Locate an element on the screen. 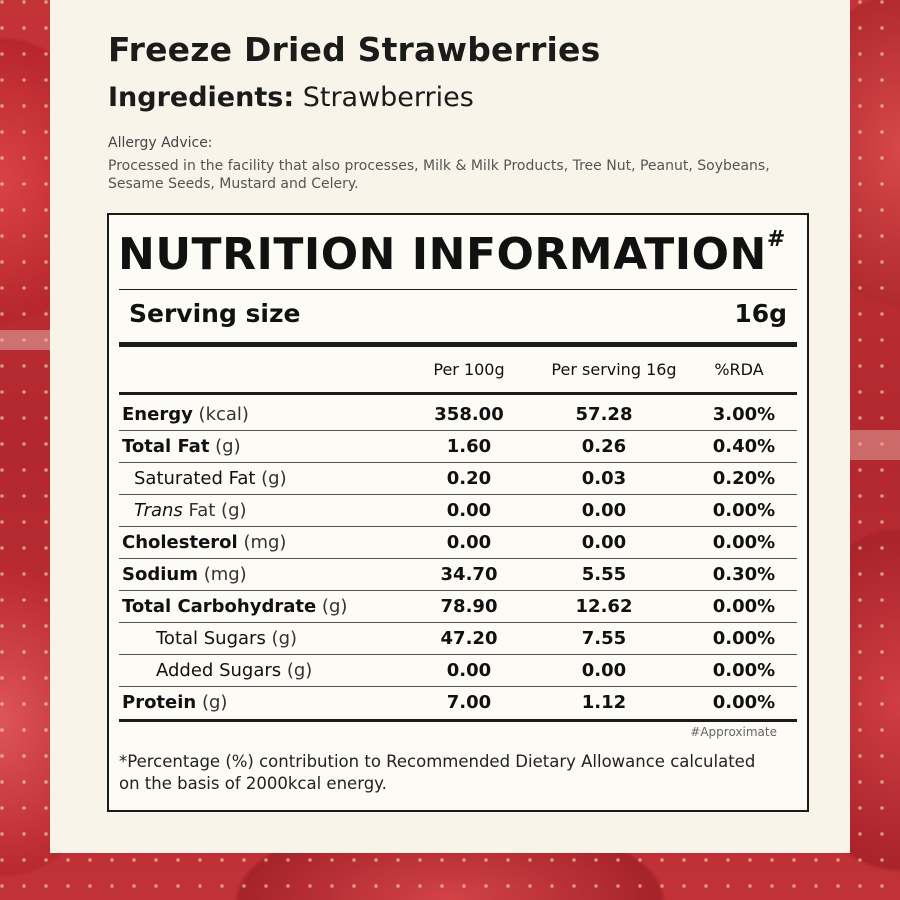 The image size is (900, 900). ingredients-line: Ingredients: Strawberries is located at coordinates (291, 97).